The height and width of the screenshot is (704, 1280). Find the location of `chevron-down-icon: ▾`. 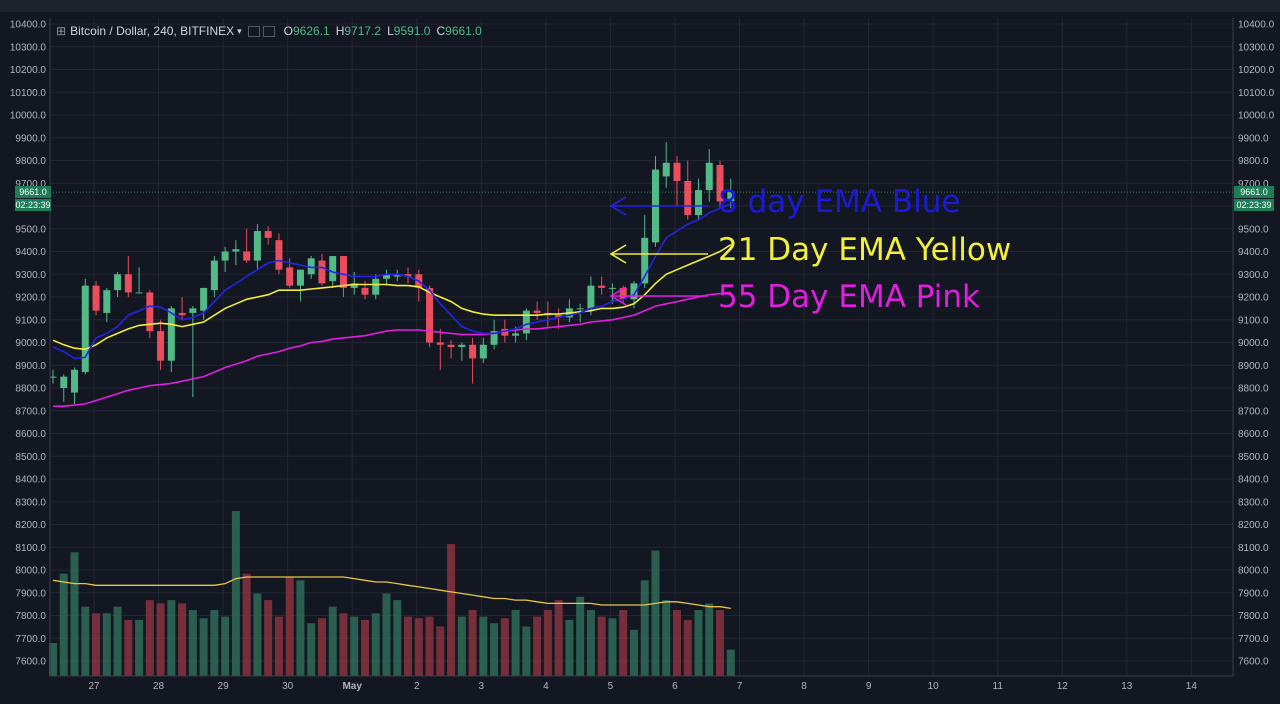

chevron-down-icon: ▾ is located at coordinates (239, 30).